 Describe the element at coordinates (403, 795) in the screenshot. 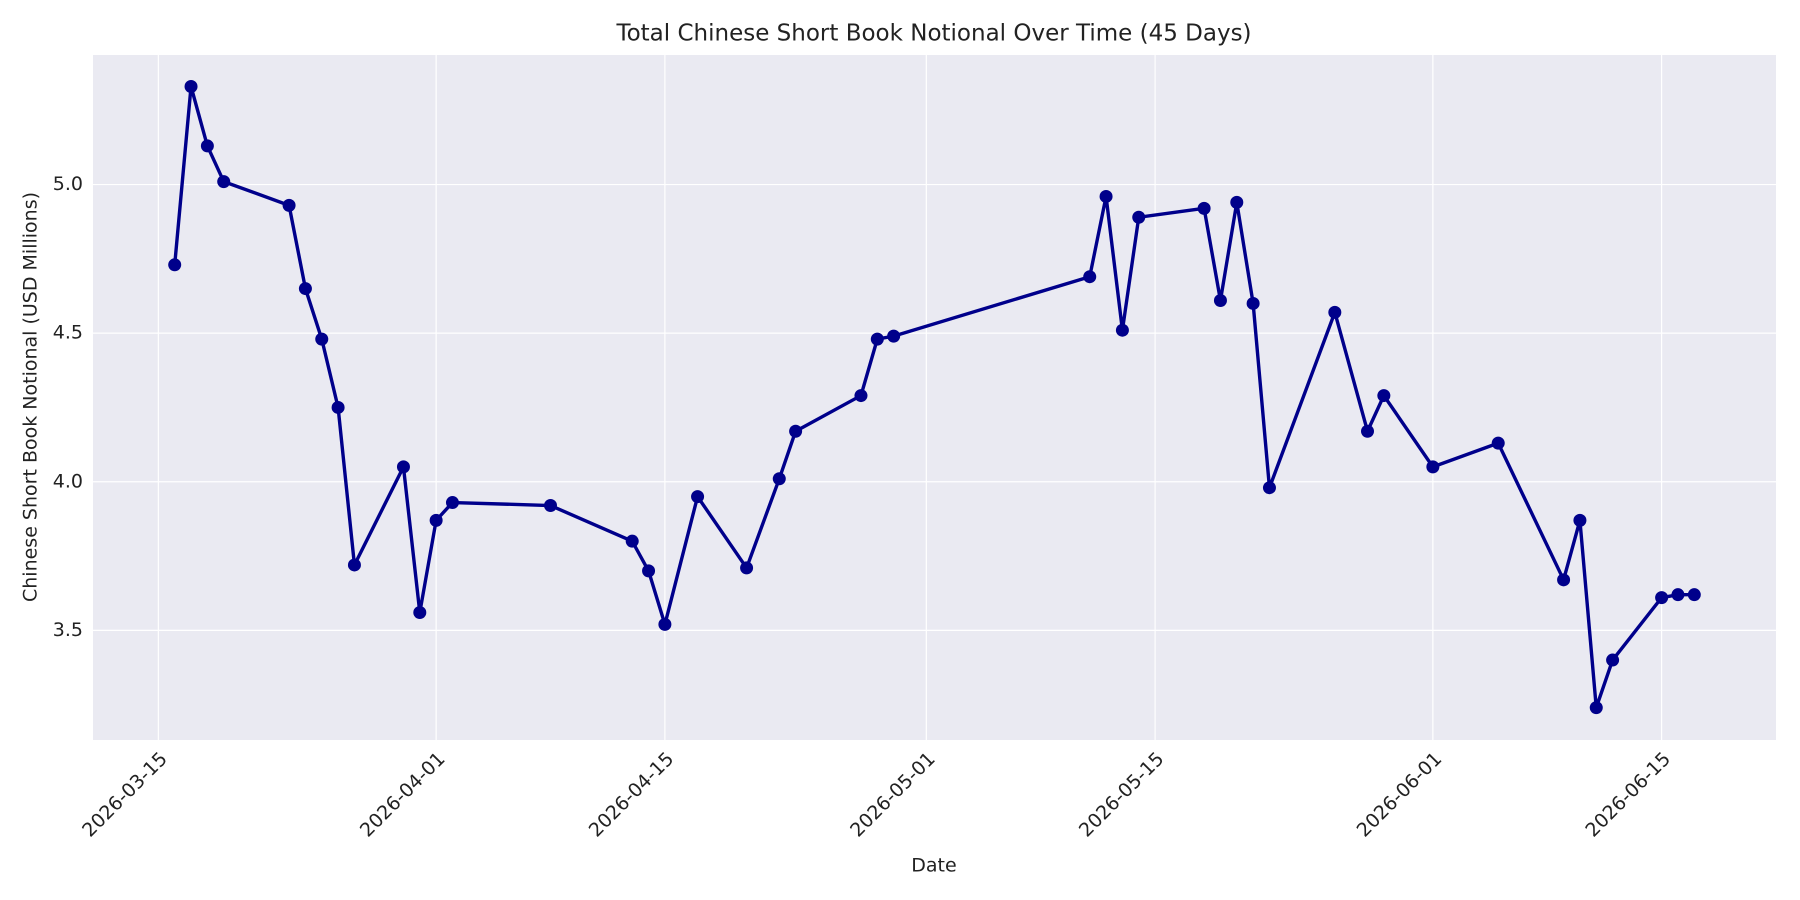

I see `x-tick-label: 2026-04-01` at that location.